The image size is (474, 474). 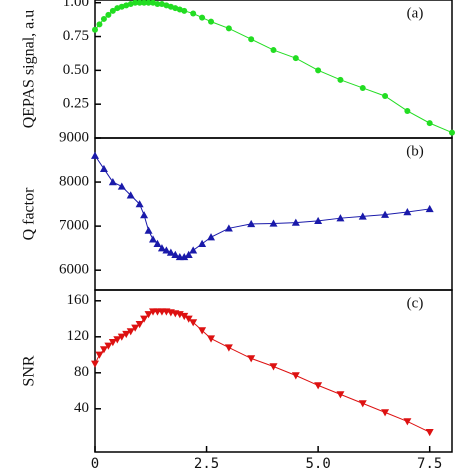 I want to click on panel-label: (c), so click(x=415, y=303).